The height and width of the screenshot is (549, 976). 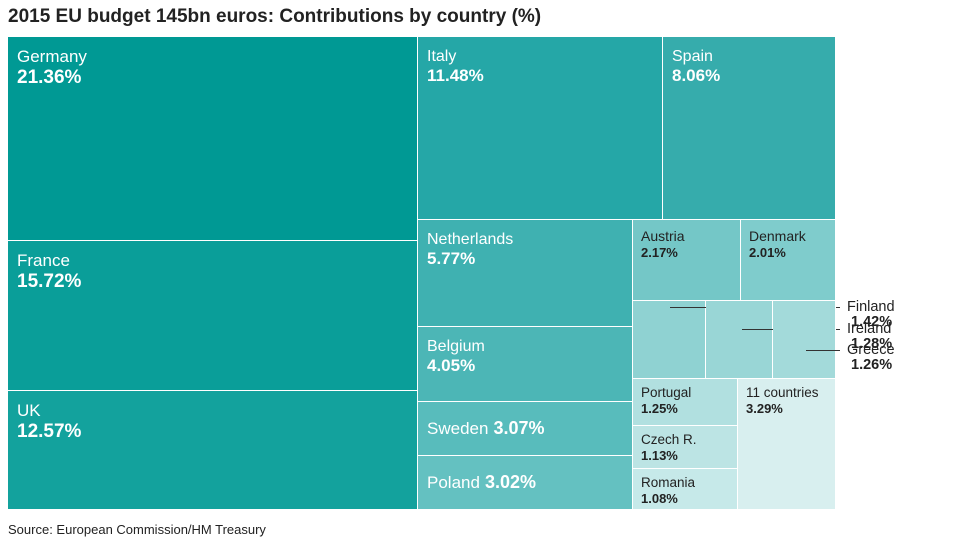 I want to click on tile-label-belgium: Belgium 4.05%, so click(x=456, y=357).